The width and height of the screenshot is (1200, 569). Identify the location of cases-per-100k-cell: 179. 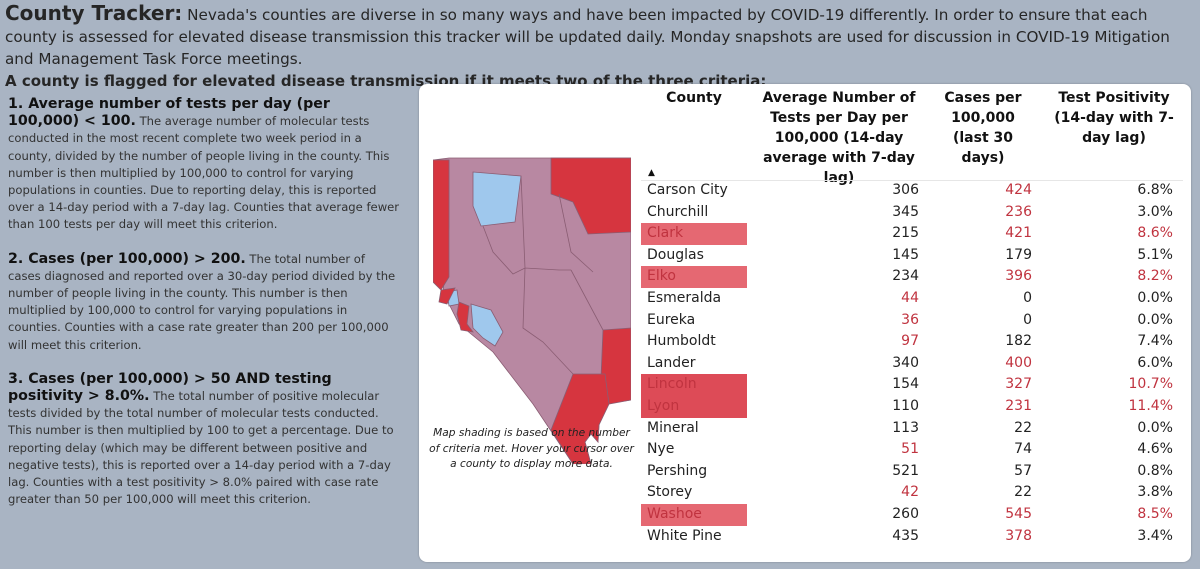
(1018, 254).